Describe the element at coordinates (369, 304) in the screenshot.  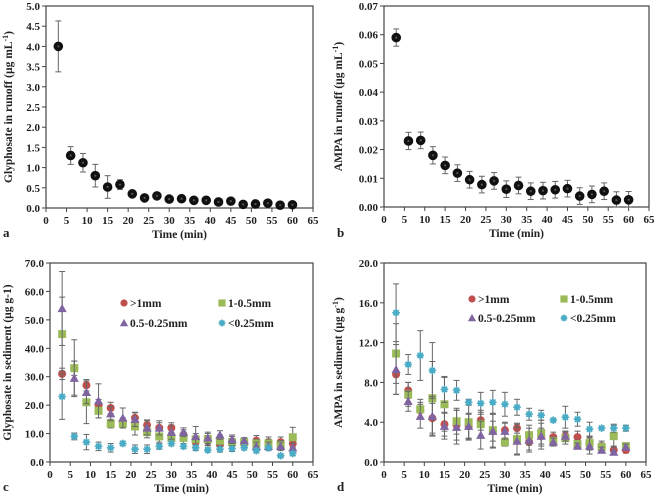
I see `y-tick-label: 16.0` at that location.